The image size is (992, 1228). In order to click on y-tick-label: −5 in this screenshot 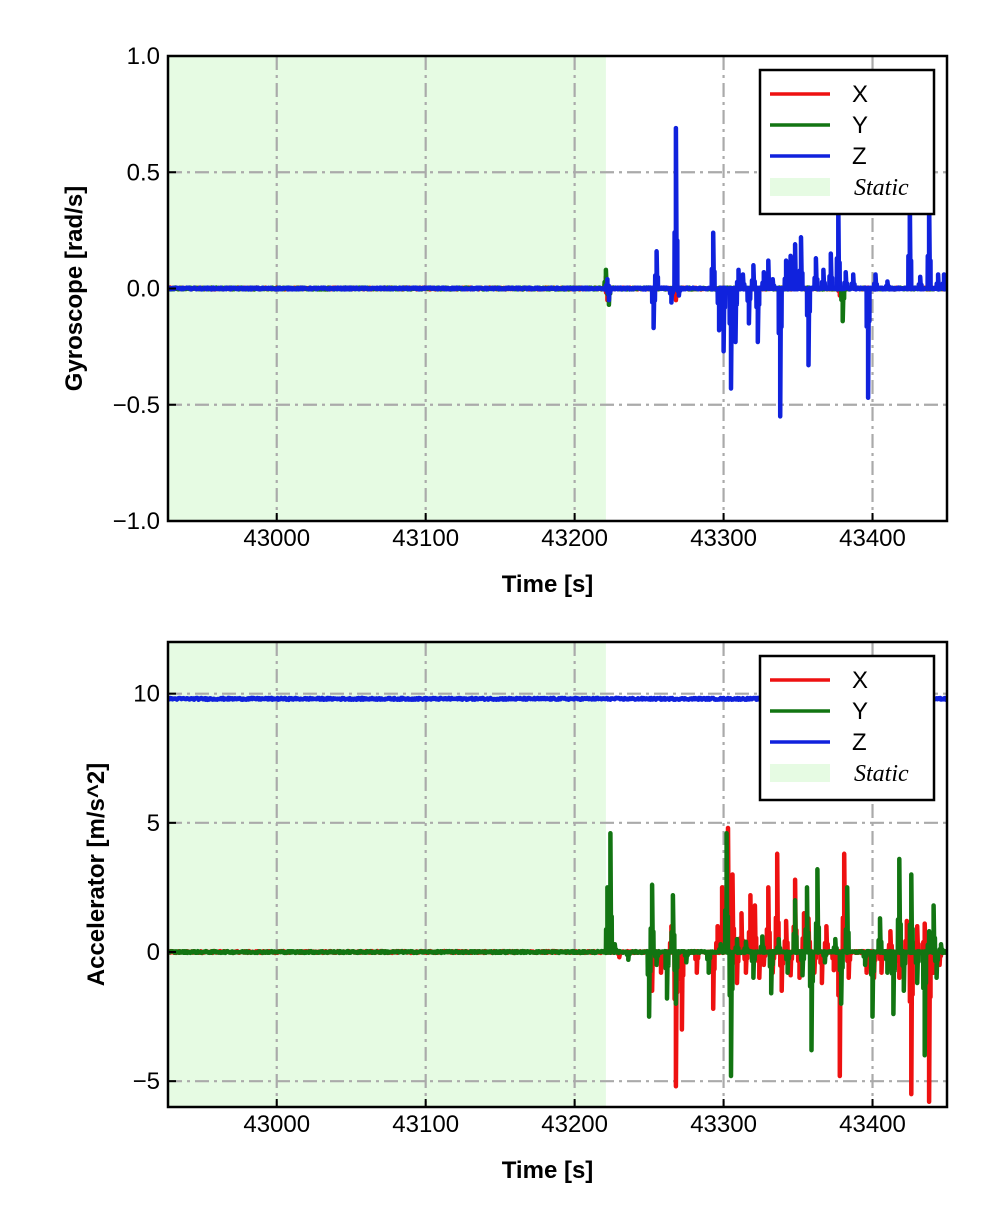, I will do `click(146, 1081)`.